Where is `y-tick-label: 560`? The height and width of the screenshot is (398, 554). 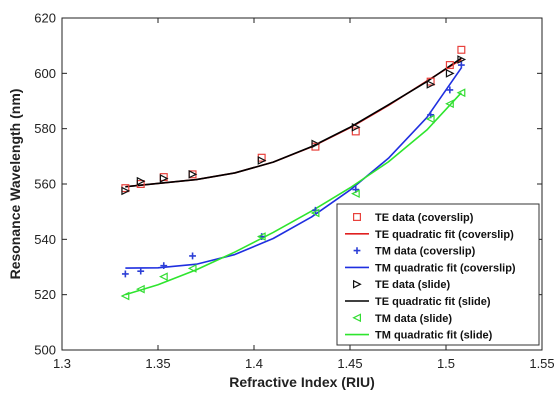 y-tick-label: 560 is located at coordinates (45, 184).